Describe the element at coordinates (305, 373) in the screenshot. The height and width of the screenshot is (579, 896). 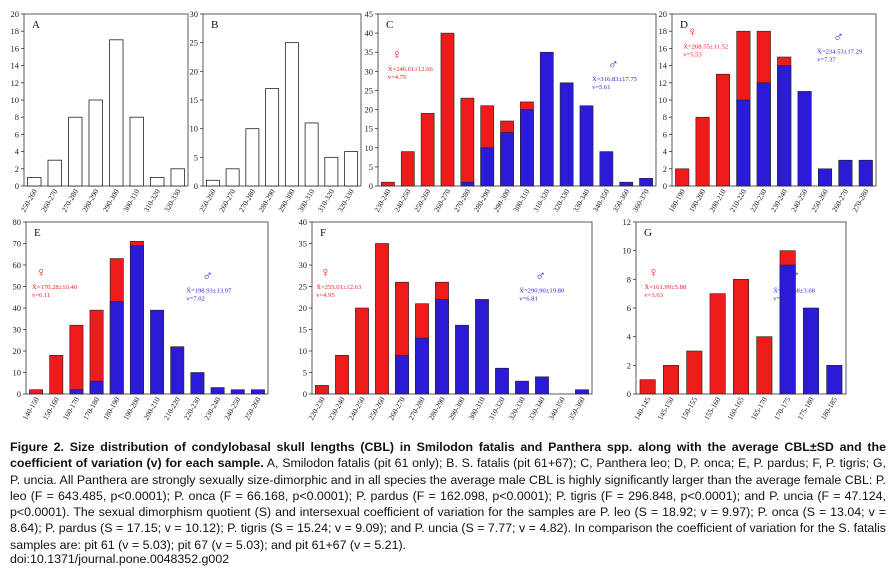
I see `y-tick-label: 5` at that location.